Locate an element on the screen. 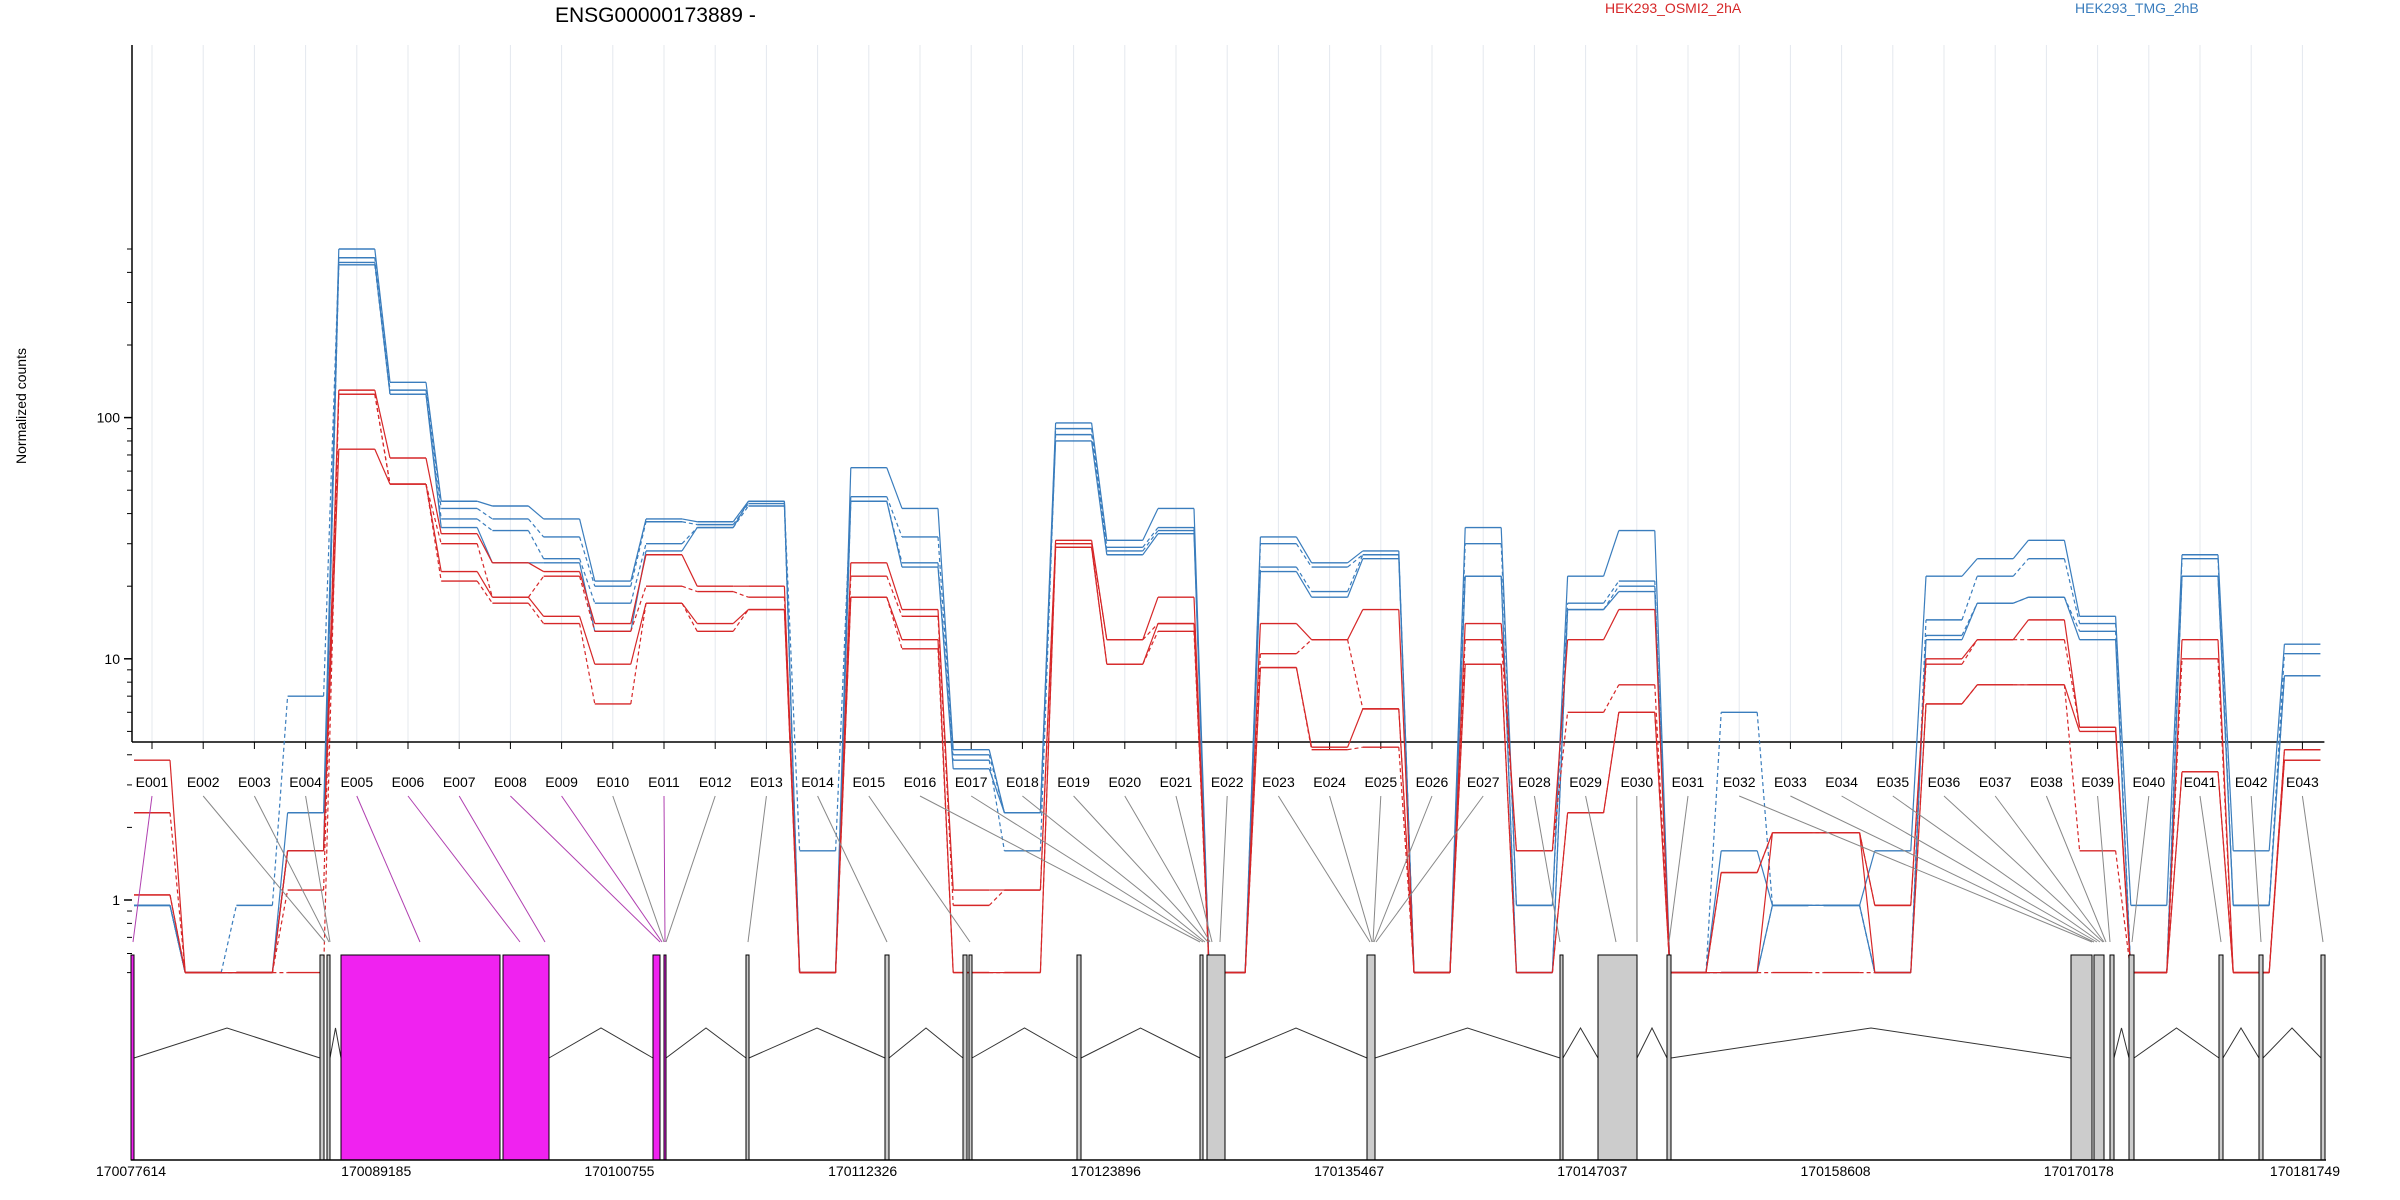 The height and width of the screenshot is (1200, 2400). x-tick-label: E010 is located at coordinates (612, 782).